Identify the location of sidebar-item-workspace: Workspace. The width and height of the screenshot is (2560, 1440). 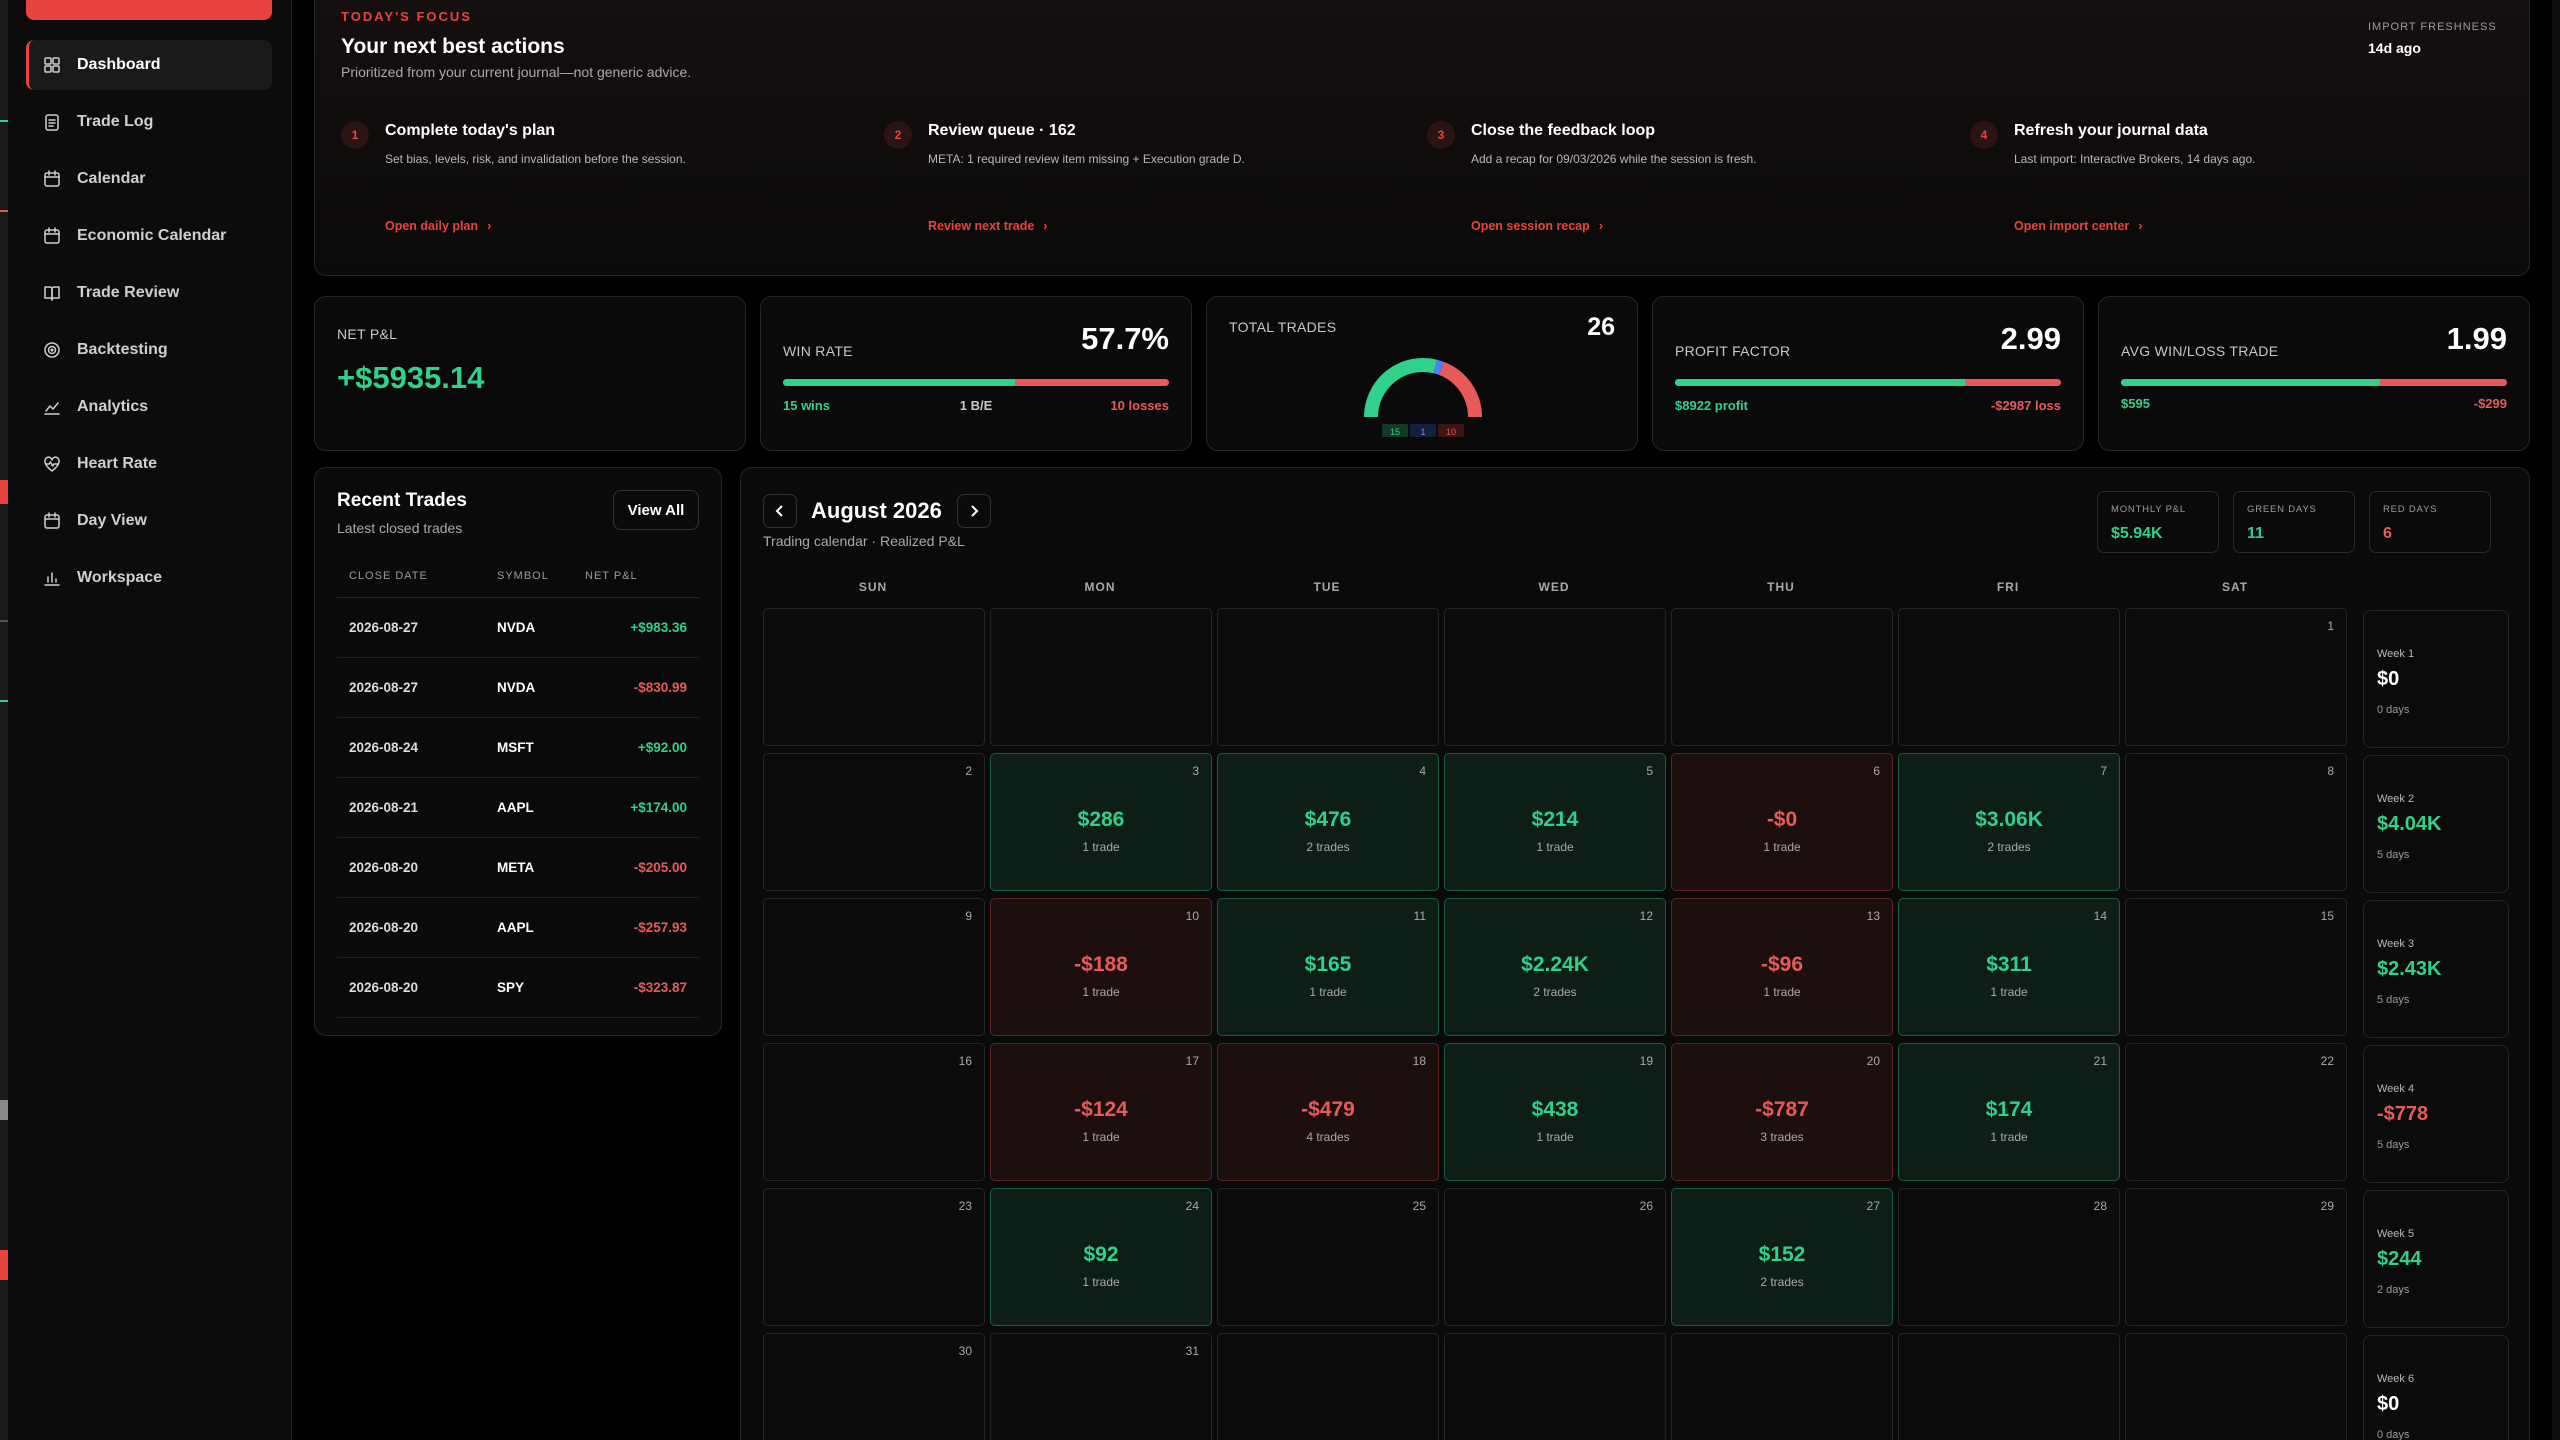
(149, 578).